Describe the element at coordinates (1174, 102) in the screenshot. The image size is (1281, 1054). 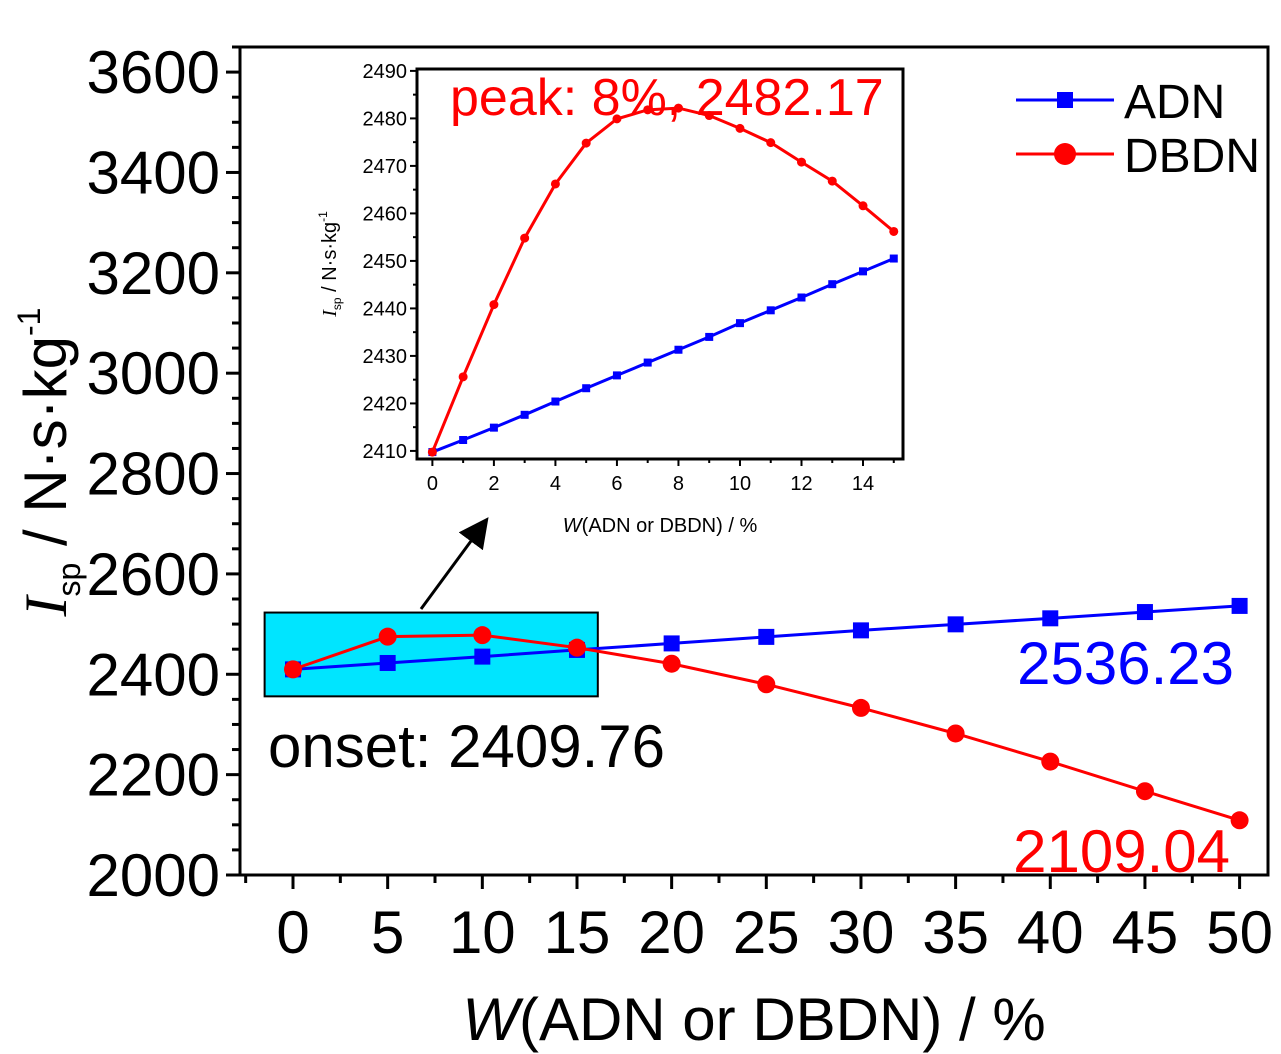
I see `legend-label-adn: ADN` at that location.